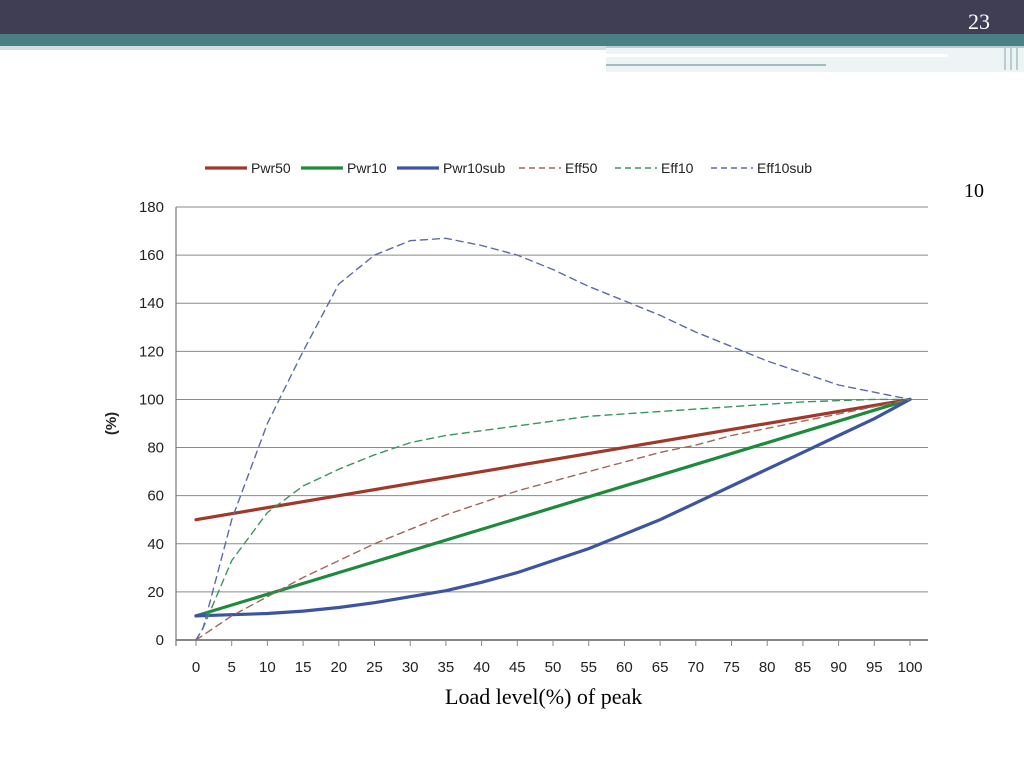 The width and height of the screenshot is (1024, 768). I want to click on legend-label-pwr10sub: Pwr10sub, so click(474, 168).